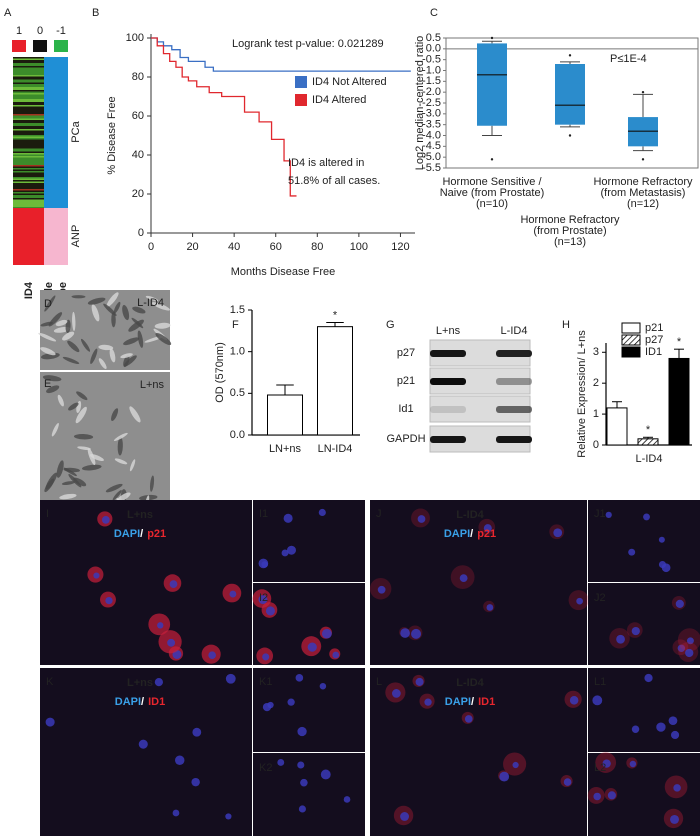 This screenshot has width=700, height=836. I want to click on lane-label: L-ID4, so click(514, 331).